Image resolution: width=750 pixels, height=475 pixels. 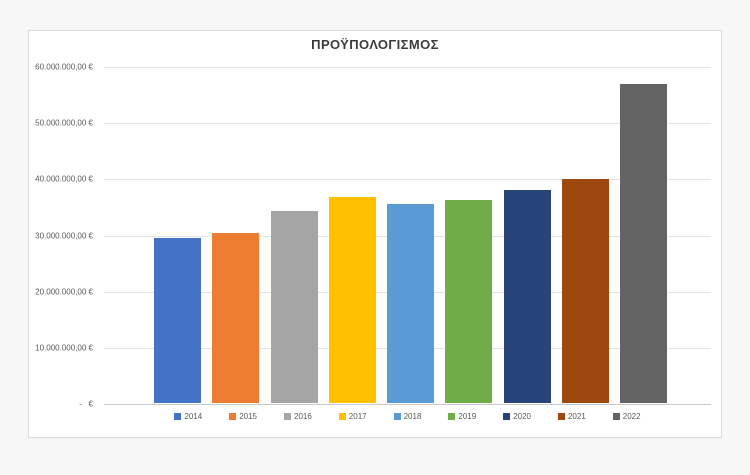 What do you see at coordinates (469, 301) in the screenshot?
I see `bar-2019` at bounding box center [469, 301].